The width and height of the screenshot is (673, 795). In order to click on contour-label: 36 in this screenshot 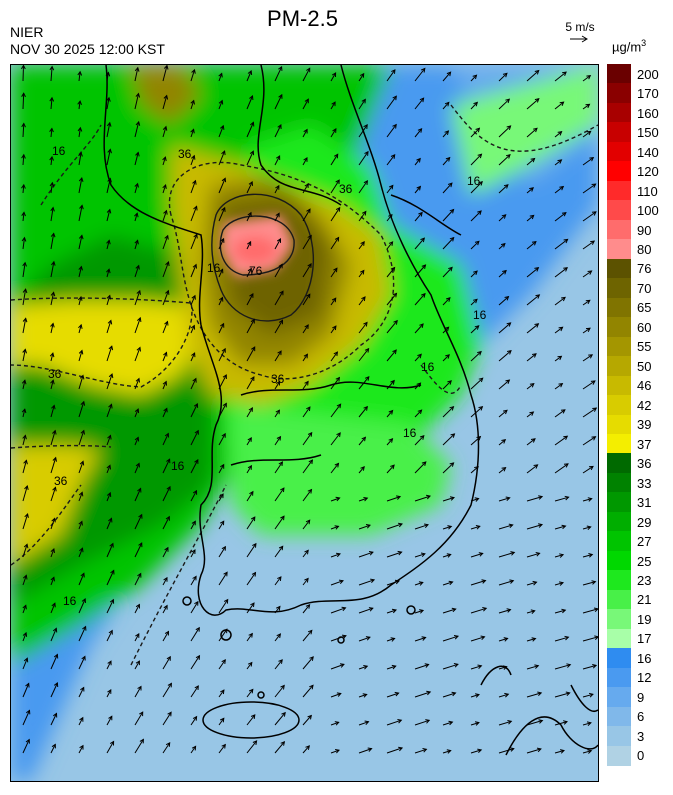, I will do `click(55, 374)`.